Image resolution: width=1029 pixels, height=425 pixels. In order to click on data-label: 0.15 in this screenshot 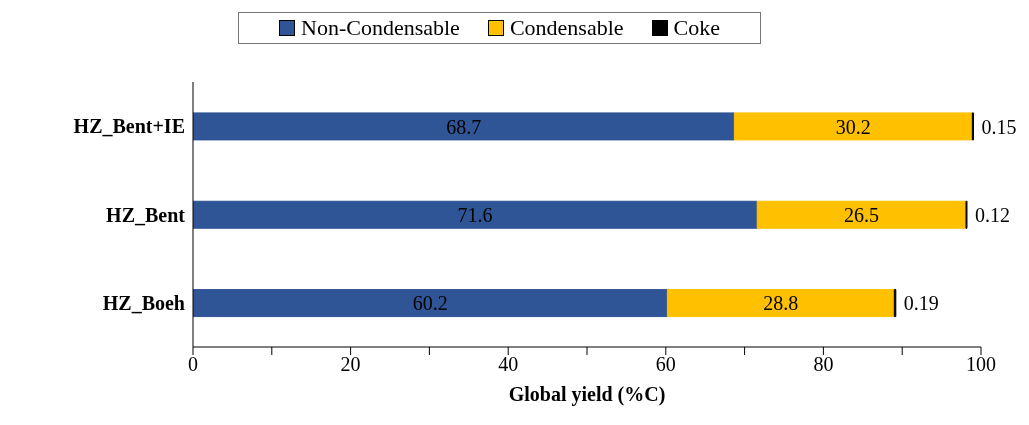, I will do `click(999, 126)`.